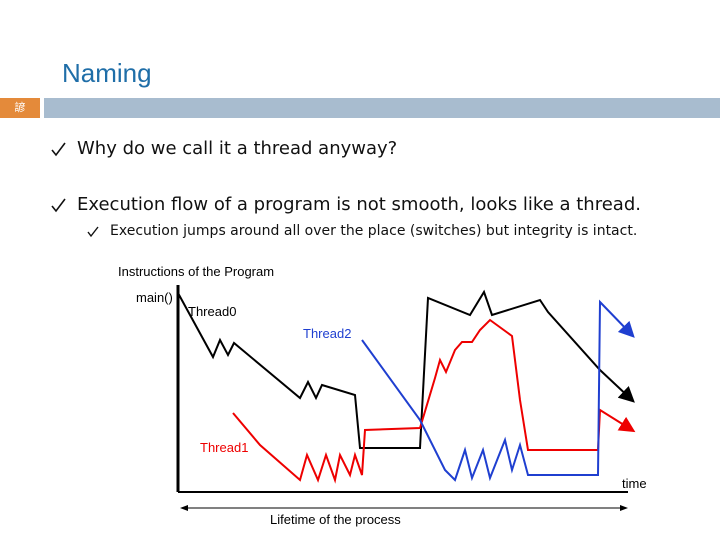 The width and height of the screenshot is (720, 540). What do you see at coordinates (327, 333) in the screenshot?
I see `thread-label: Thread2` at bounding box center [327, 333].